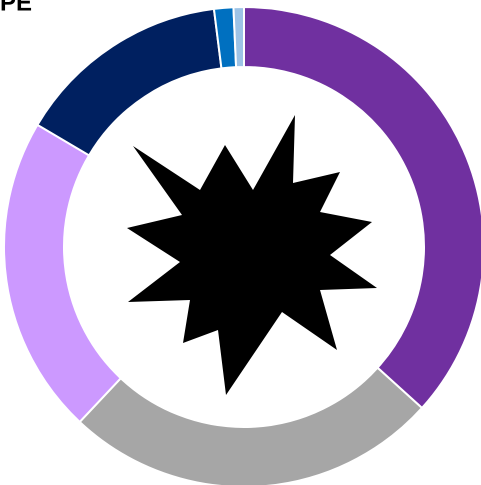  Describe the element at coordinates (16, 8) in the screenshot. I see `chart-title: PE` at that location.